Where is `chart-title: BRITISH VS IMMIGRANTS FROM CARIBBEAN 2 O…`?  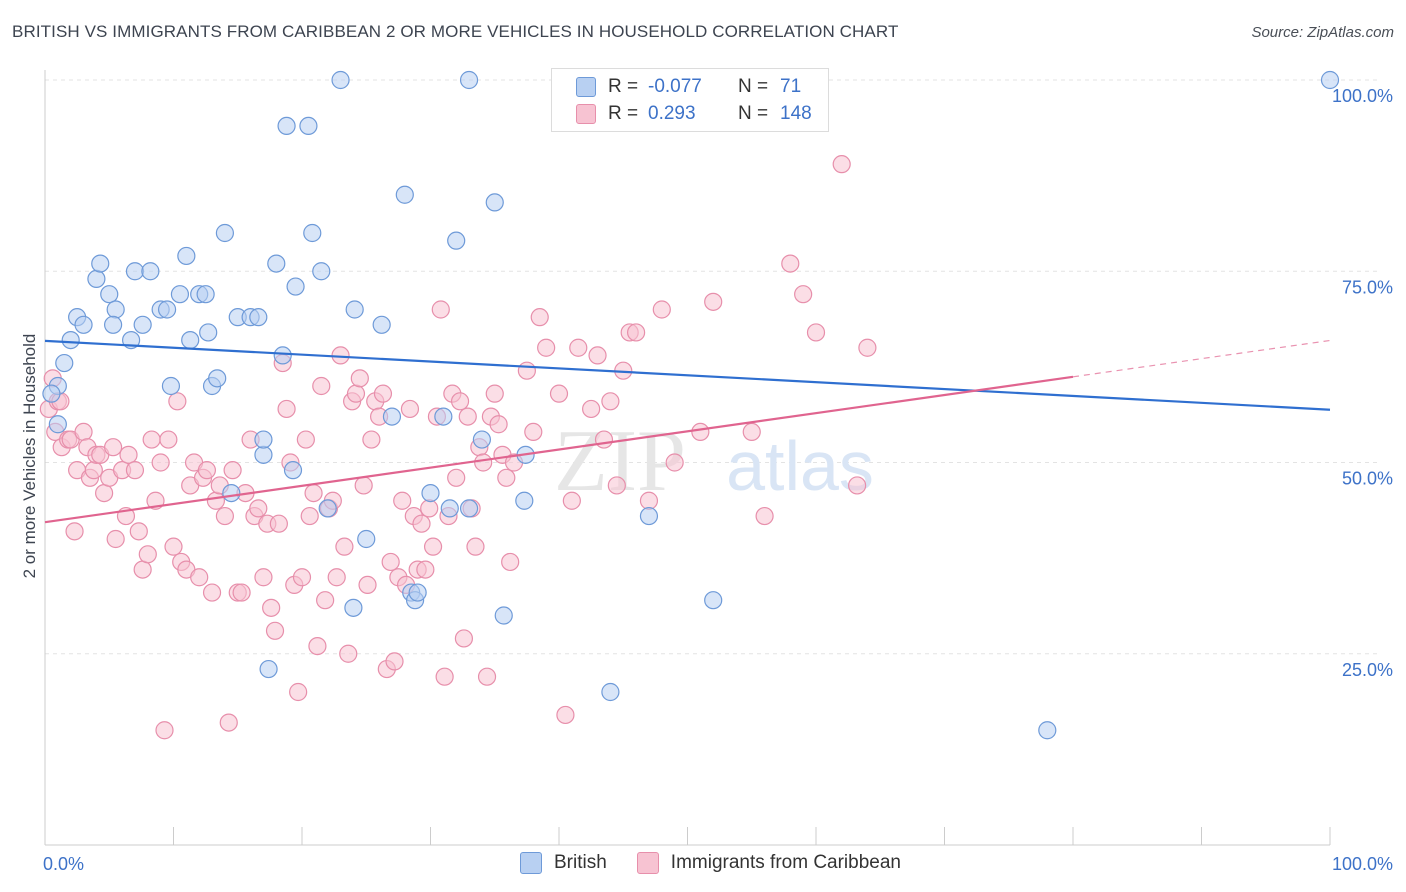
chart-title: BRITISH VS IMMIGRANTS FROM CARIBBEAN 2 O… is located at coordinates (455, 31).